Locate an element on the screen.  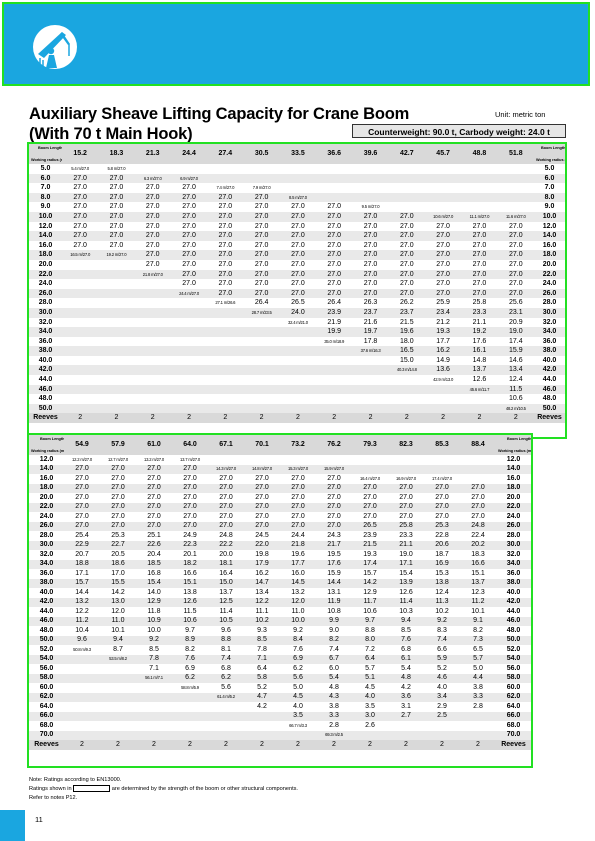
capacity-cell: 17.7 is located at coordinates (298, 564).